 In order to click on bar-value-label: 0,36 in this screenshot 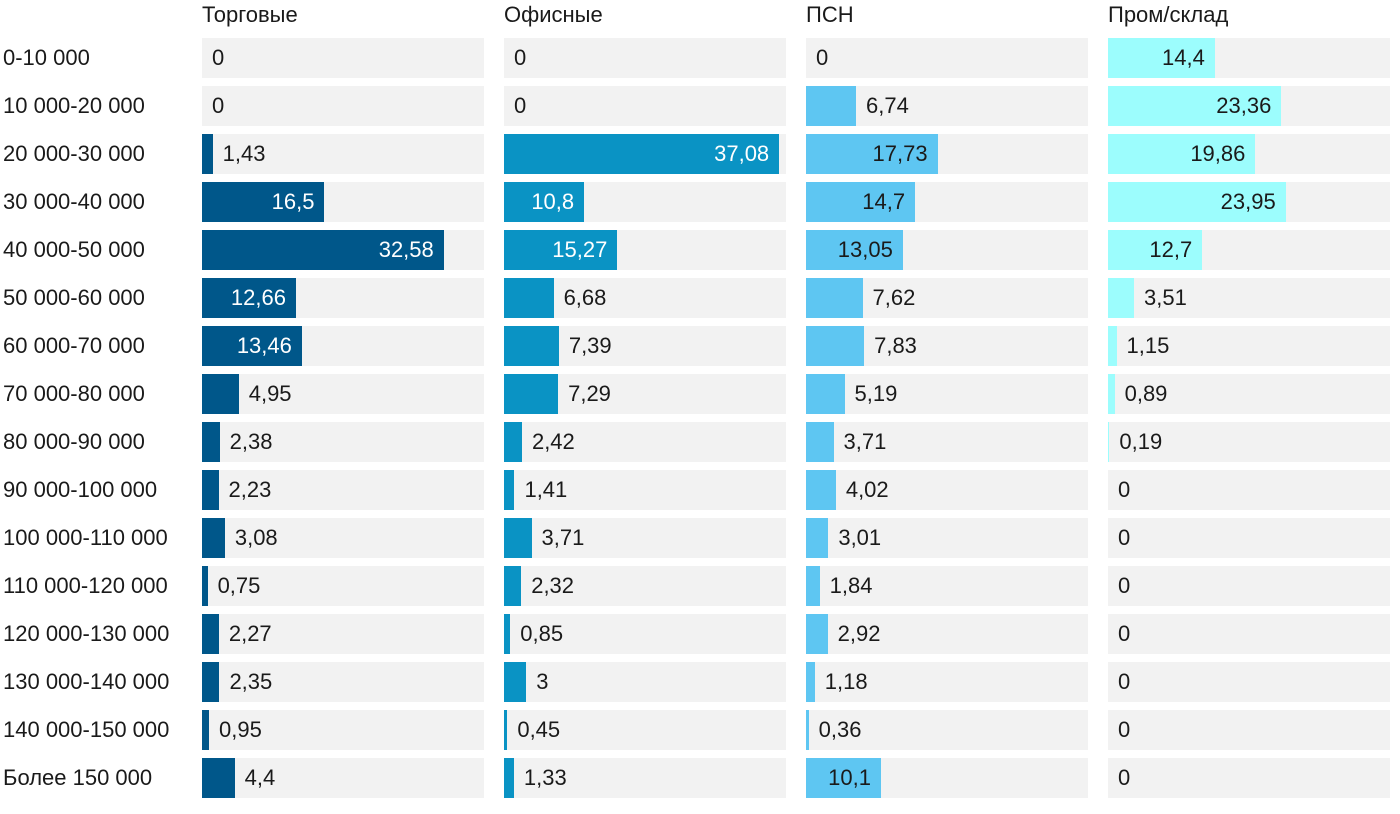, I will do `click(840, 729)`.